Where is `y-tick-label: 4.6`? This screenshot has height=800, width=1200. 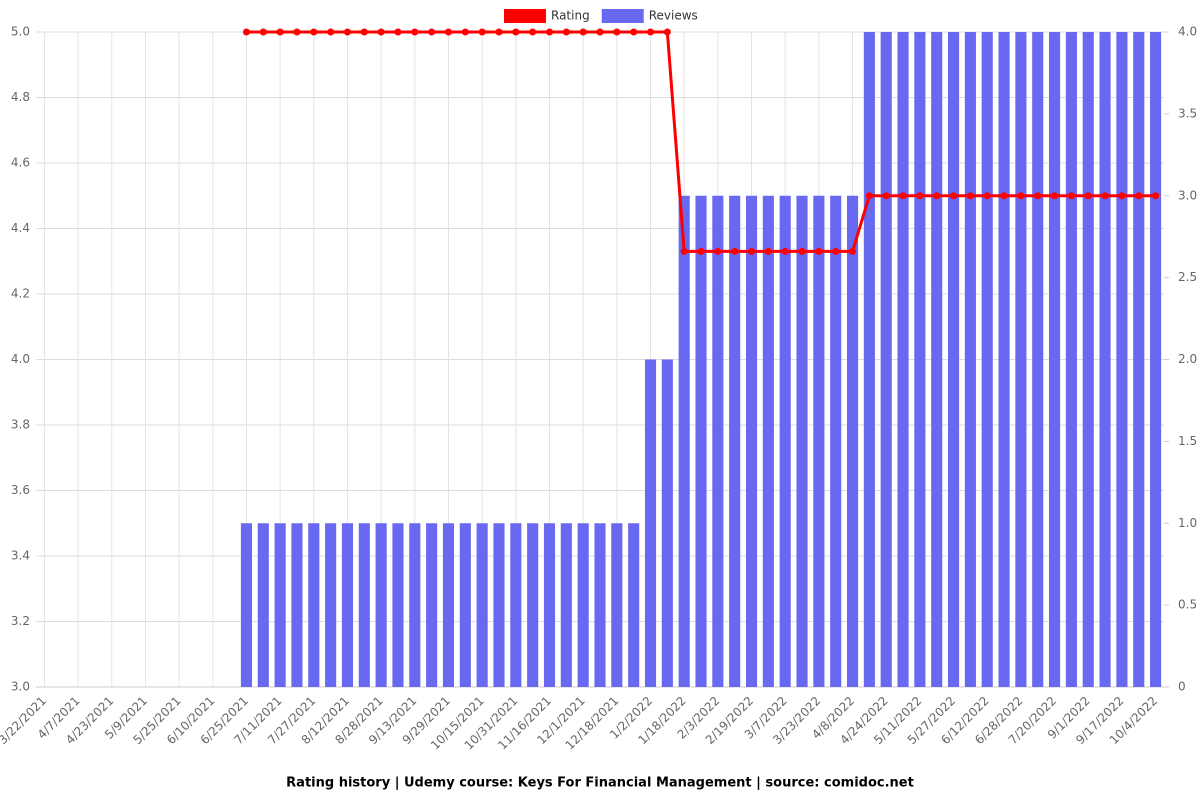
y-tick-label: 4.6 is located at coordinates (20, 163).